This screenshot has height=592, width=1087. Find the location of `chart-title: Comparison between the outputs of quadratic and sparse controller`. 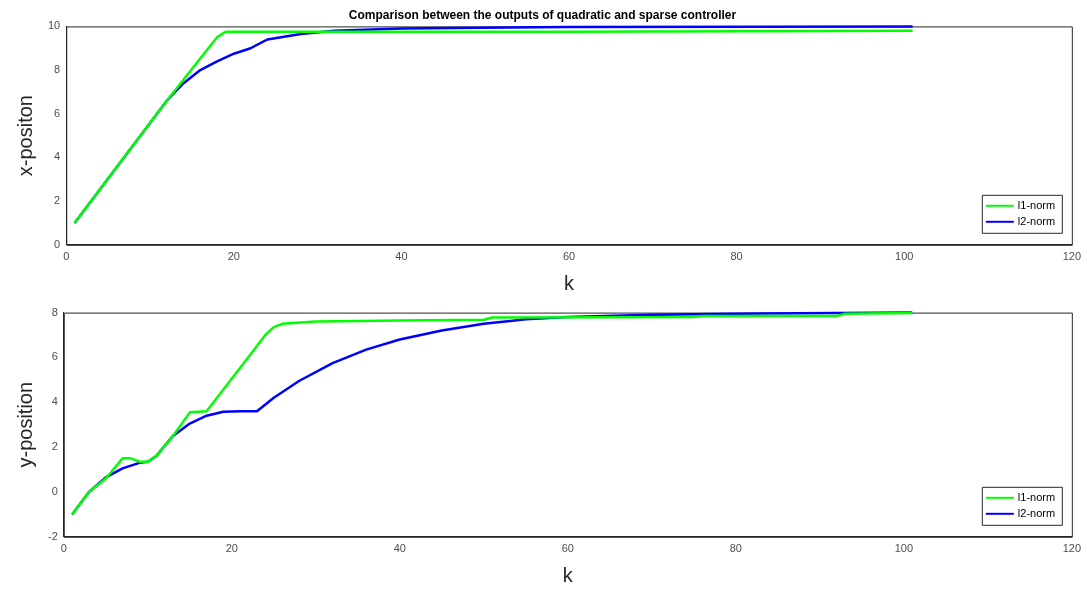

chart-title: Comparison between the outputs of quadratic and sparse controller is located at coordinates (542, 14).